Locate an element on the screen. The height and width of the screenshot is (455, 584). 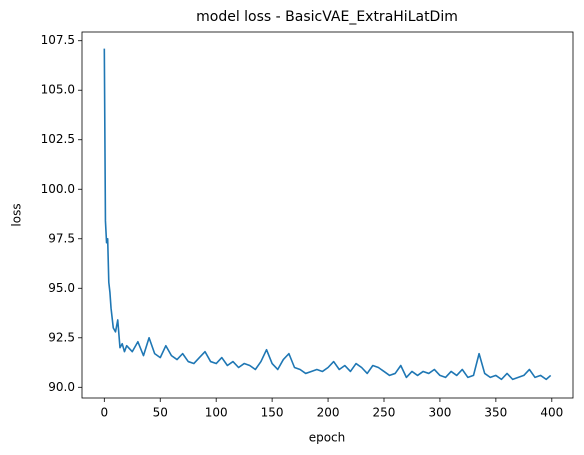
x-tick-label: 100 is located at coordinates (216, 413).